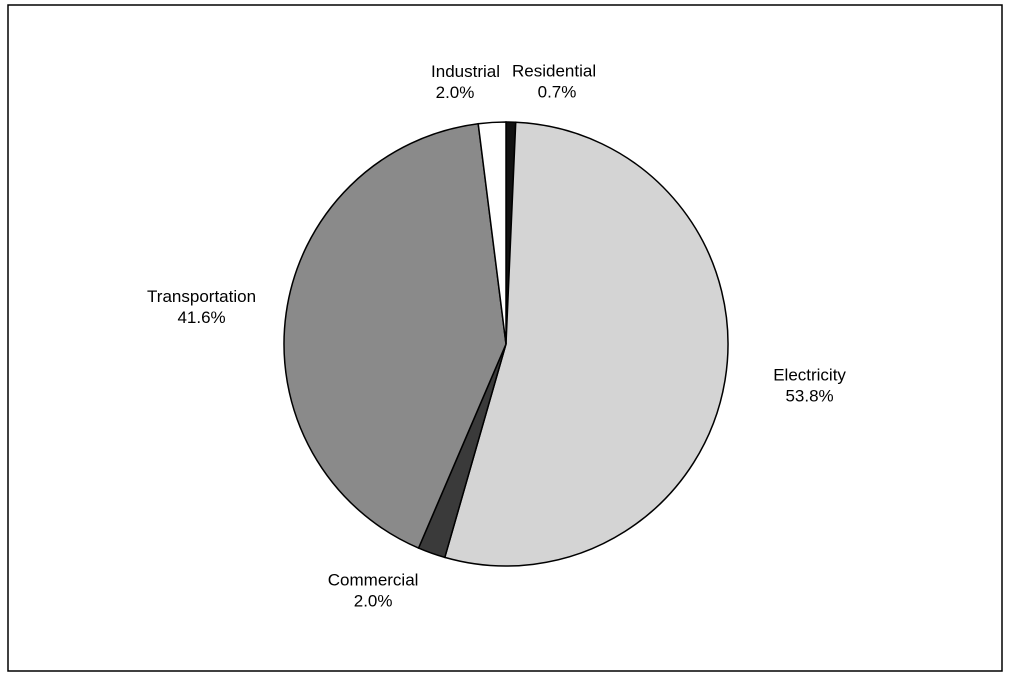 The width and height of the screenshot is (1010, 674). What do you see at coordinates (809, 396) in the screenshot?
I see `slice-value-label: 53.8%` at bounding box center [809, 396].